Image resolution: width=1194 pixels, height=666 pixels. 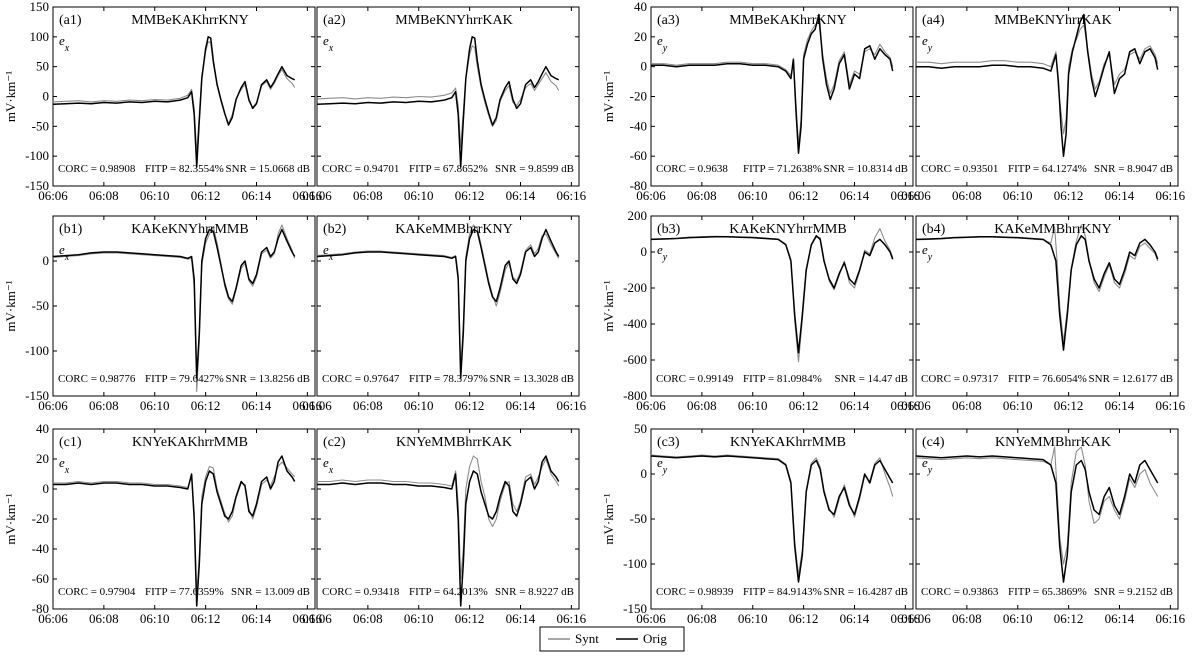 What do you see at coordinates (1047, 379) in the screenshot?
I see `stat-fitp: FITP = 76.6054%` at bounding box center [1047, 379].